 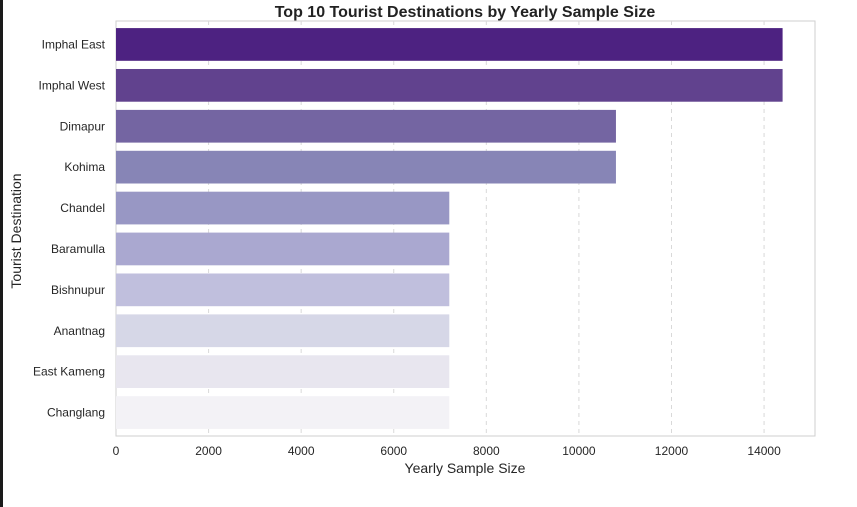 What do you see at coordinates (283, 290) in the screenshot?
I see `bar-bishnupur` at bounding box center [283, 290].